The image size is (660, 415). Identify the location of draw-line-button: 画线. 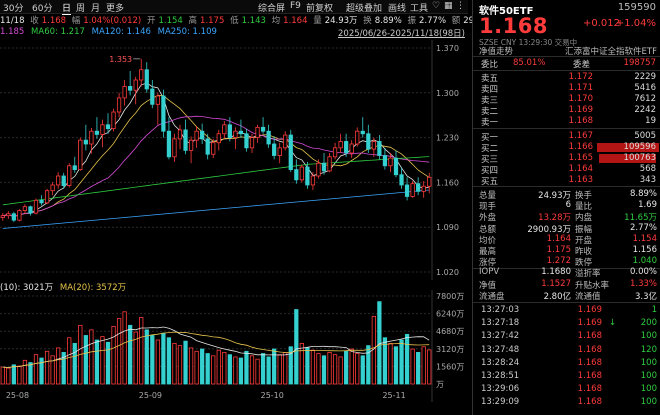
(397, 9).